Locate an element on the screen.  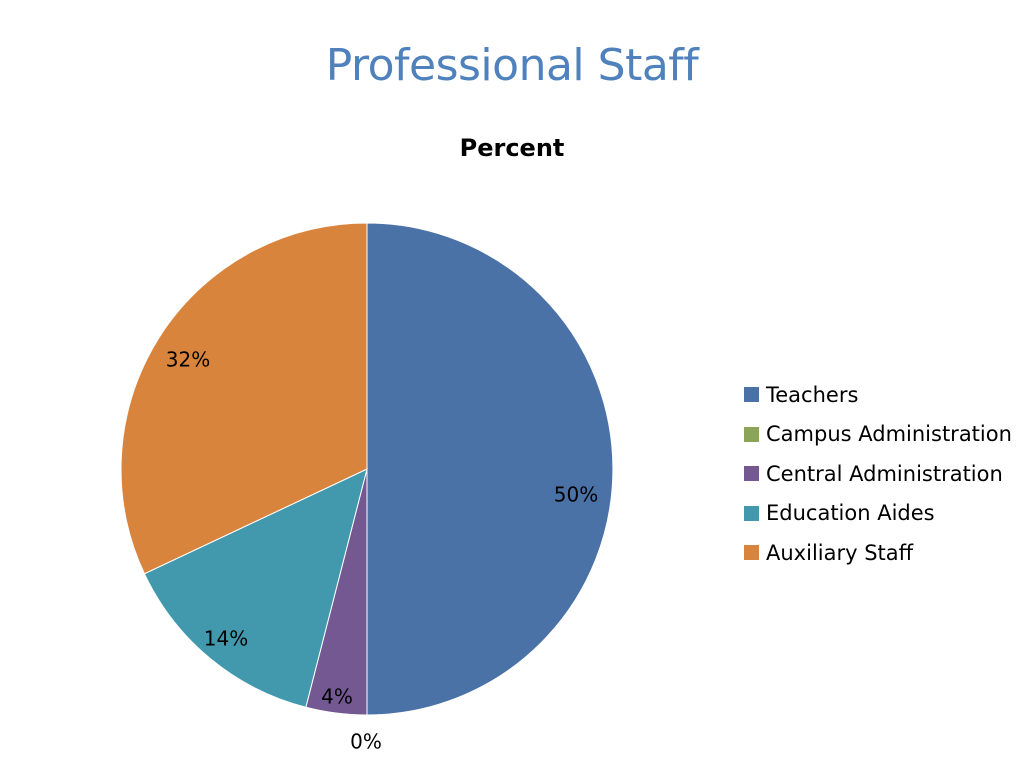
chart-title: Percent is located at coordinates (512, 148).